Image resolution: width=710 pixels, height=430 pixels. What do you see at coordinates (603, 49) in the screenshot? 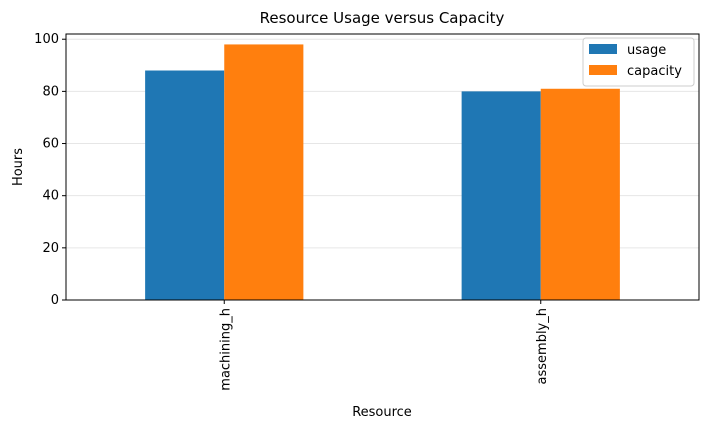
I see `legend-swatch-usage` at bounding box center [603, 49].